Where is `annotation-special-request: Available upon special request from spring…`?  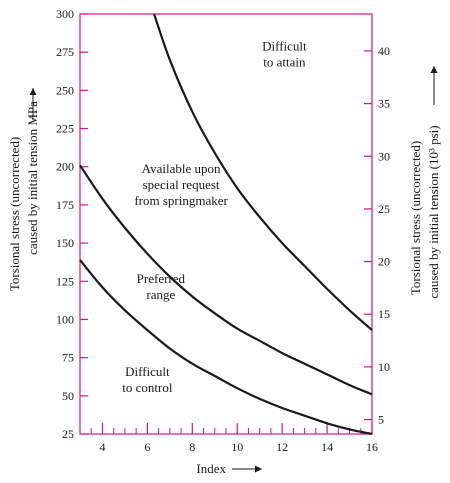 annotation-special-request: Available upon special request from spring… is located at coordinates (181, 184).